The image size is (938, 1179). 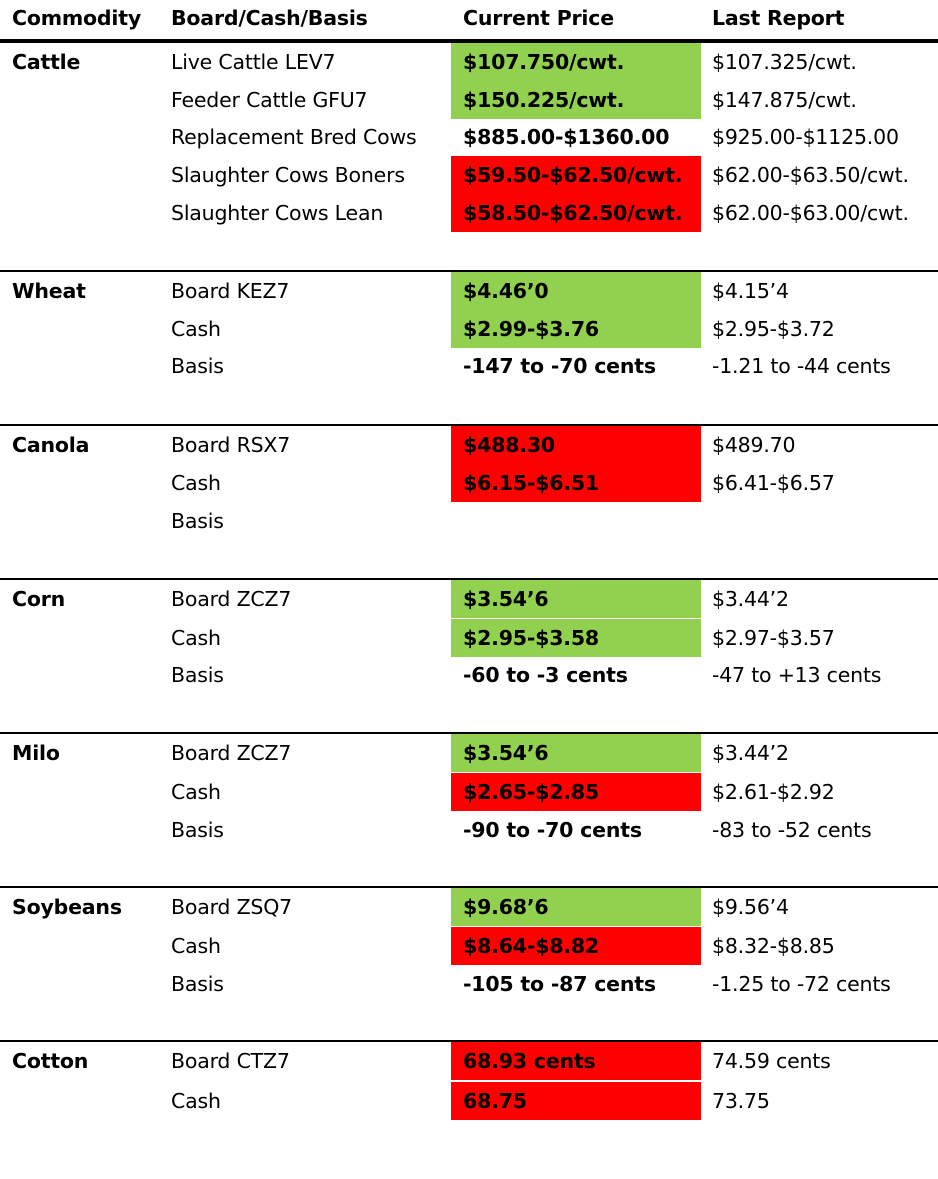 I want to click on last-report-cell: $9.56’4, so click(x=750, y=907).